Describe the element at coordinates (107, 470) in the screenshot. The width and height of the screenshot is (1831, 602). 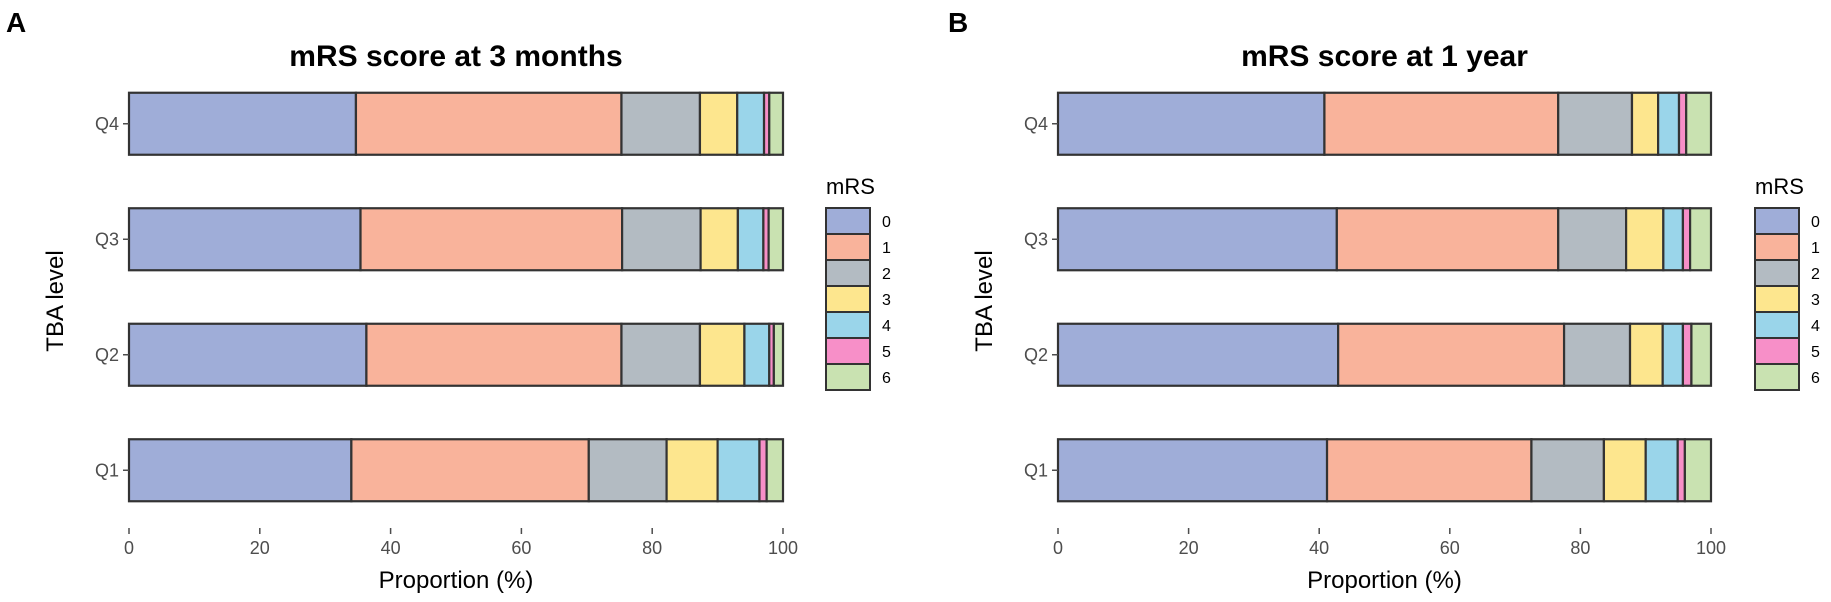
I see `y-tick-label: Q1` at that location.